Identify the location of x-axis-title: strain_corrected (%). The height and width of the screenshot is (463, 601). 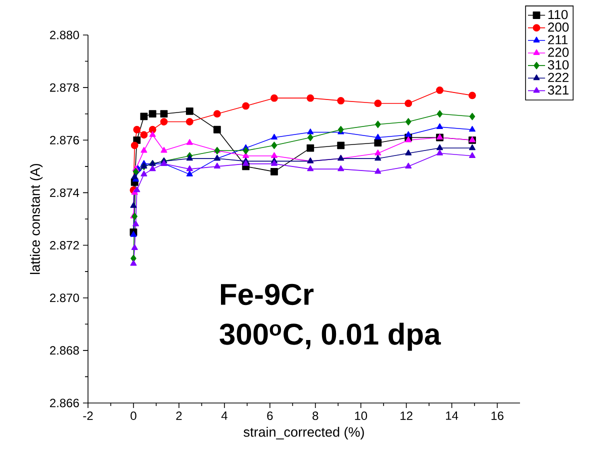
(304, 433).